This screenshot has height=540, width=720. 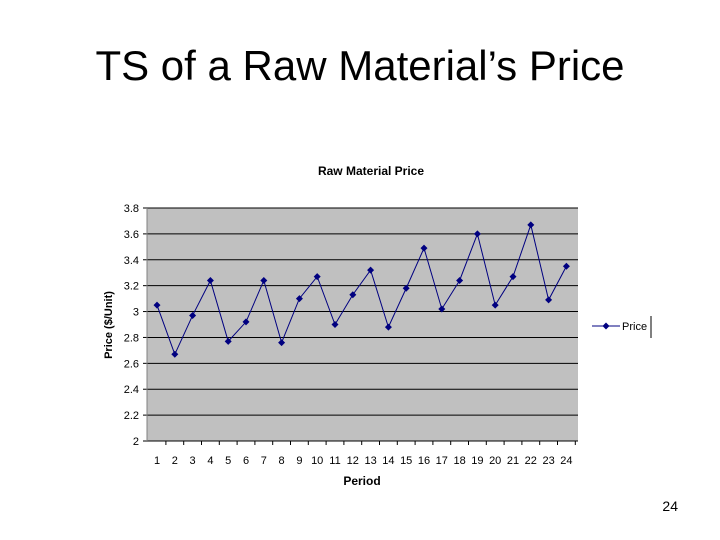 What do you see at coordinates (136, 442) in the screenshot?
I see `y-tick-label: 2` at bounding box center [136, 442].